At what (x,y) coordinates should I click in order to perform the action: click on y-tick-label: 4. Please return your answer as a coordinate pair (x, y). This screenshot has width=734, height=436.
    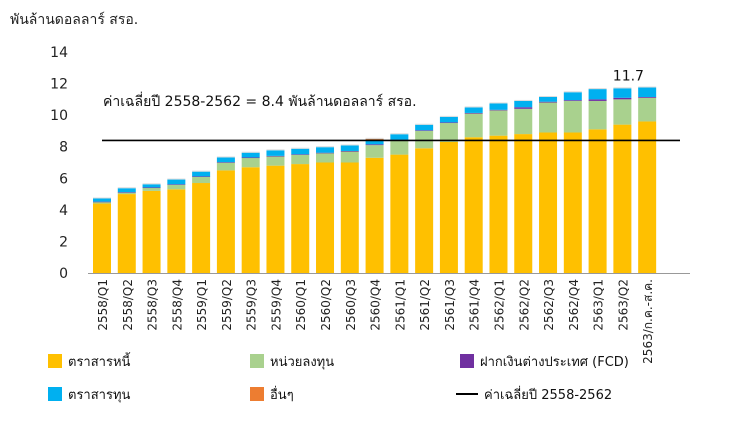
    Looking at the image, I should click on (63, 211).